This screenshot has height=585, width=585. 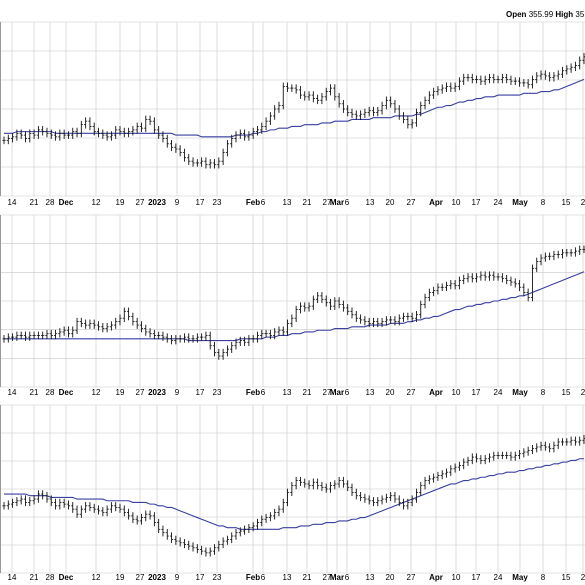 I want to click on ohlc-readout: Open 355.99 High 35, so click(x=545, y=14).